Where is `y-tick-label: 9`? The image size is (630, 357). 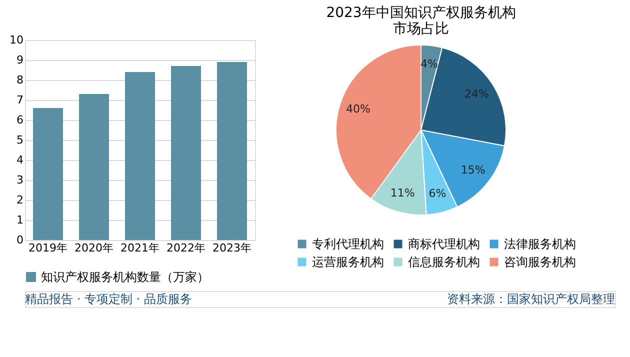 y-tick-label: 9 is located at coordinates (20, 60).